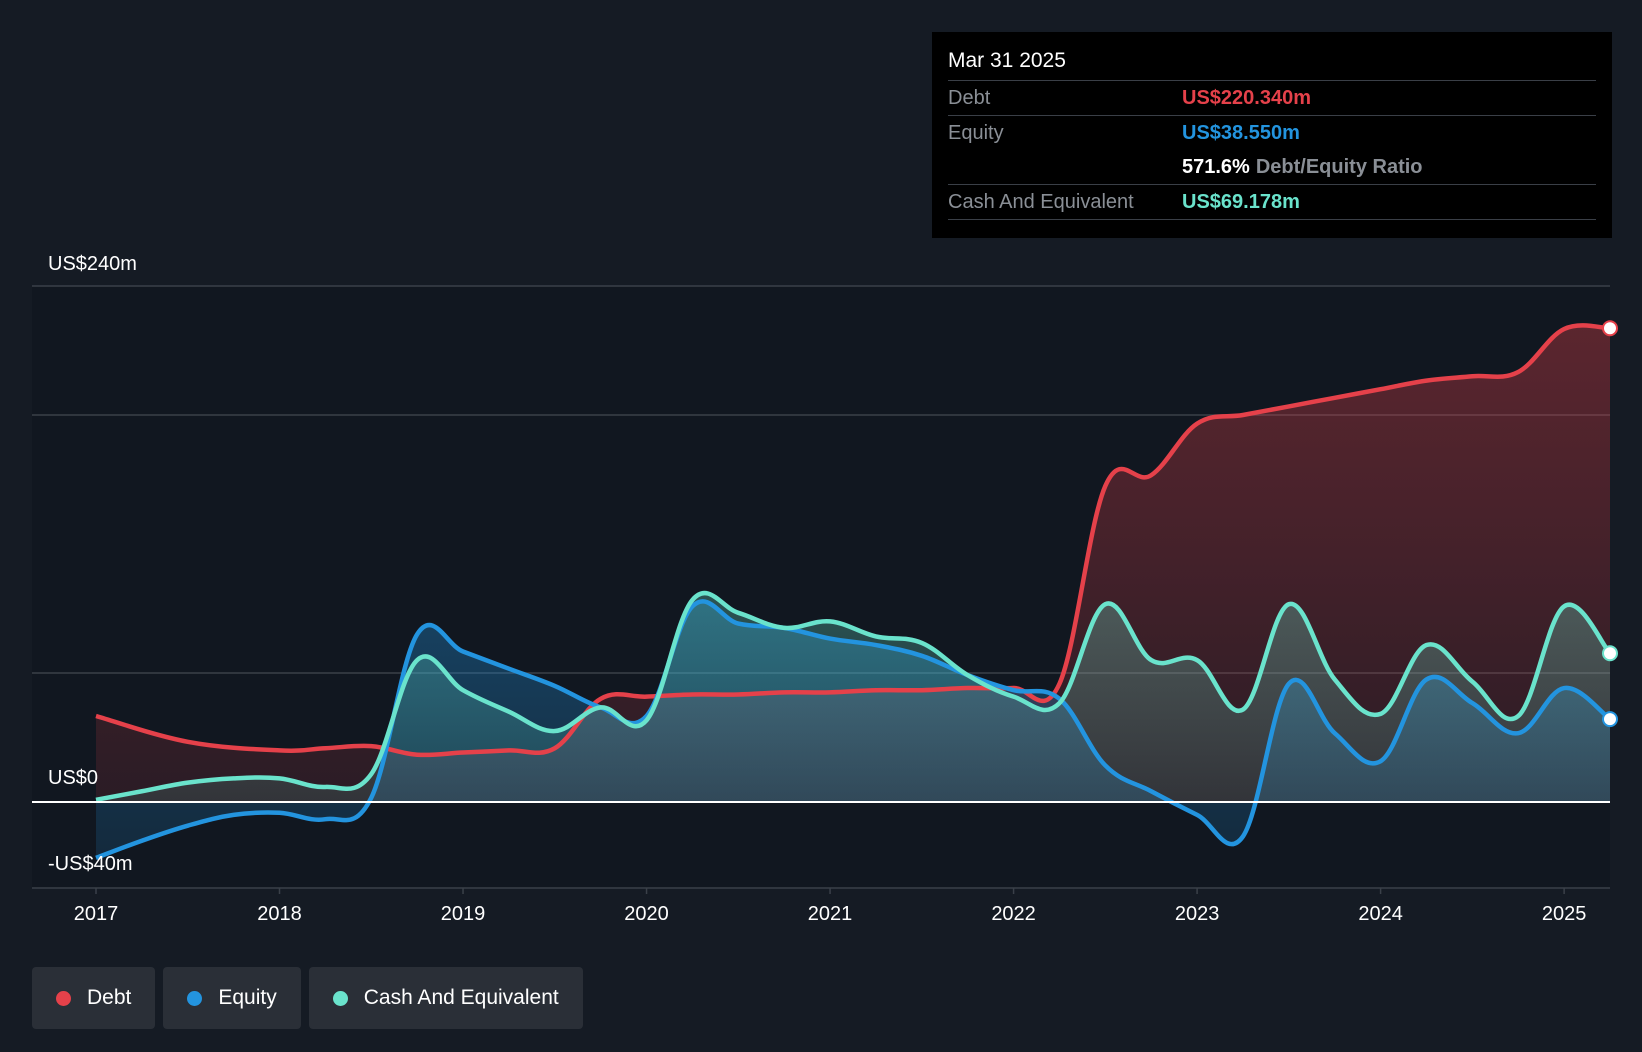 This screenshot has height=1052, width=1642. Describe the element at coordinates (1041, 202) in the screenshot. I see `tooltip-cash-label: Cash And Equivalent` at that location.